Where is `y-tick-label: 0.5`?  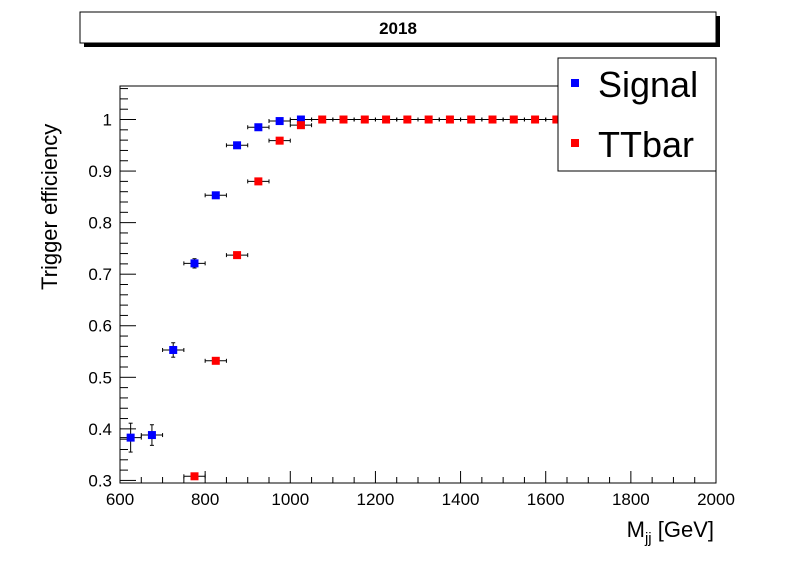 y-tick-label: 0.5 is located at coordinates (100, 377).